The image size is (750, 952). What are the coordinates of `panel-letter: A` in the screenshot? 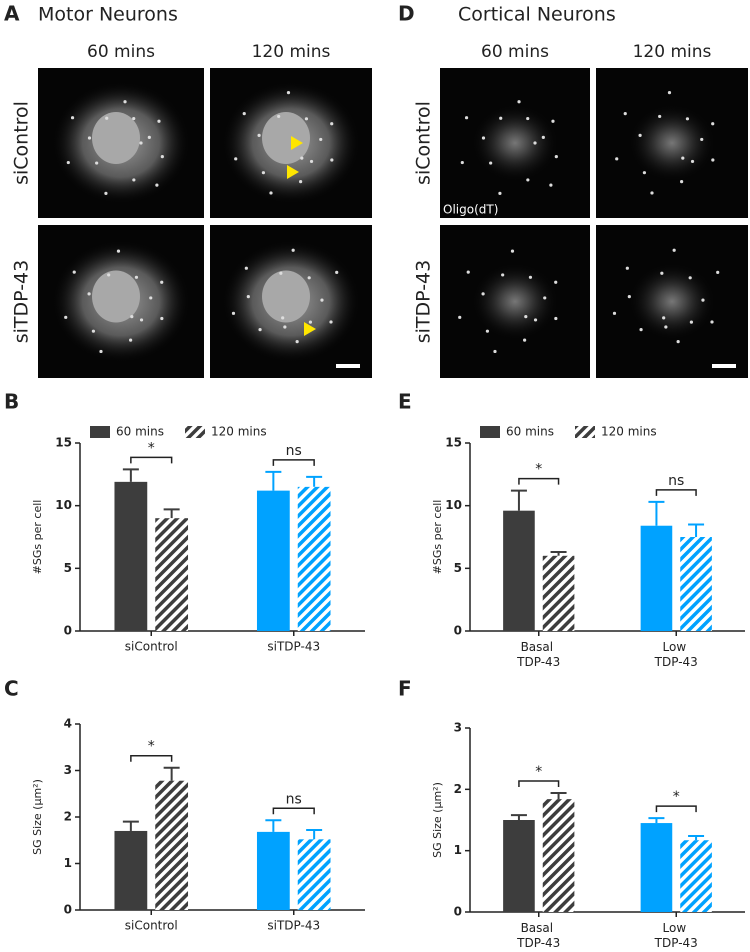 It's located at (12, 14).